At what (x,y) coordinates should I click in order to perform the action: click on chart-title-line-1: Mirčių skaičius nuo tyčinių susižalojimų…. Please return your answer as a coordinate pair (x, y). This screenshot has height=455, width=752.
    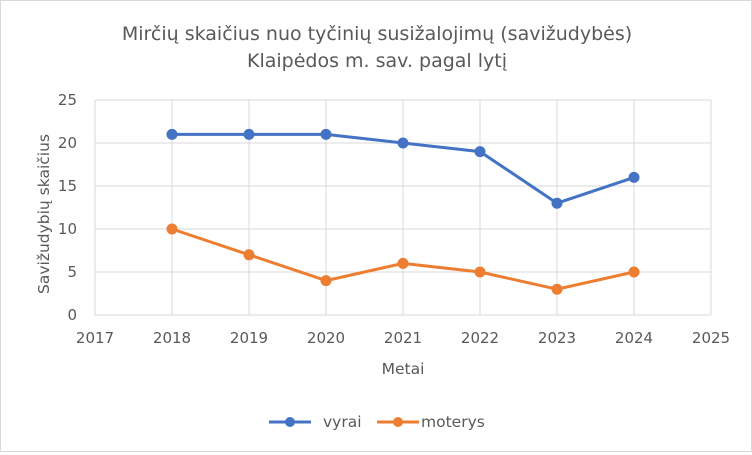
    Looking at the image, I should click on (377, 34).